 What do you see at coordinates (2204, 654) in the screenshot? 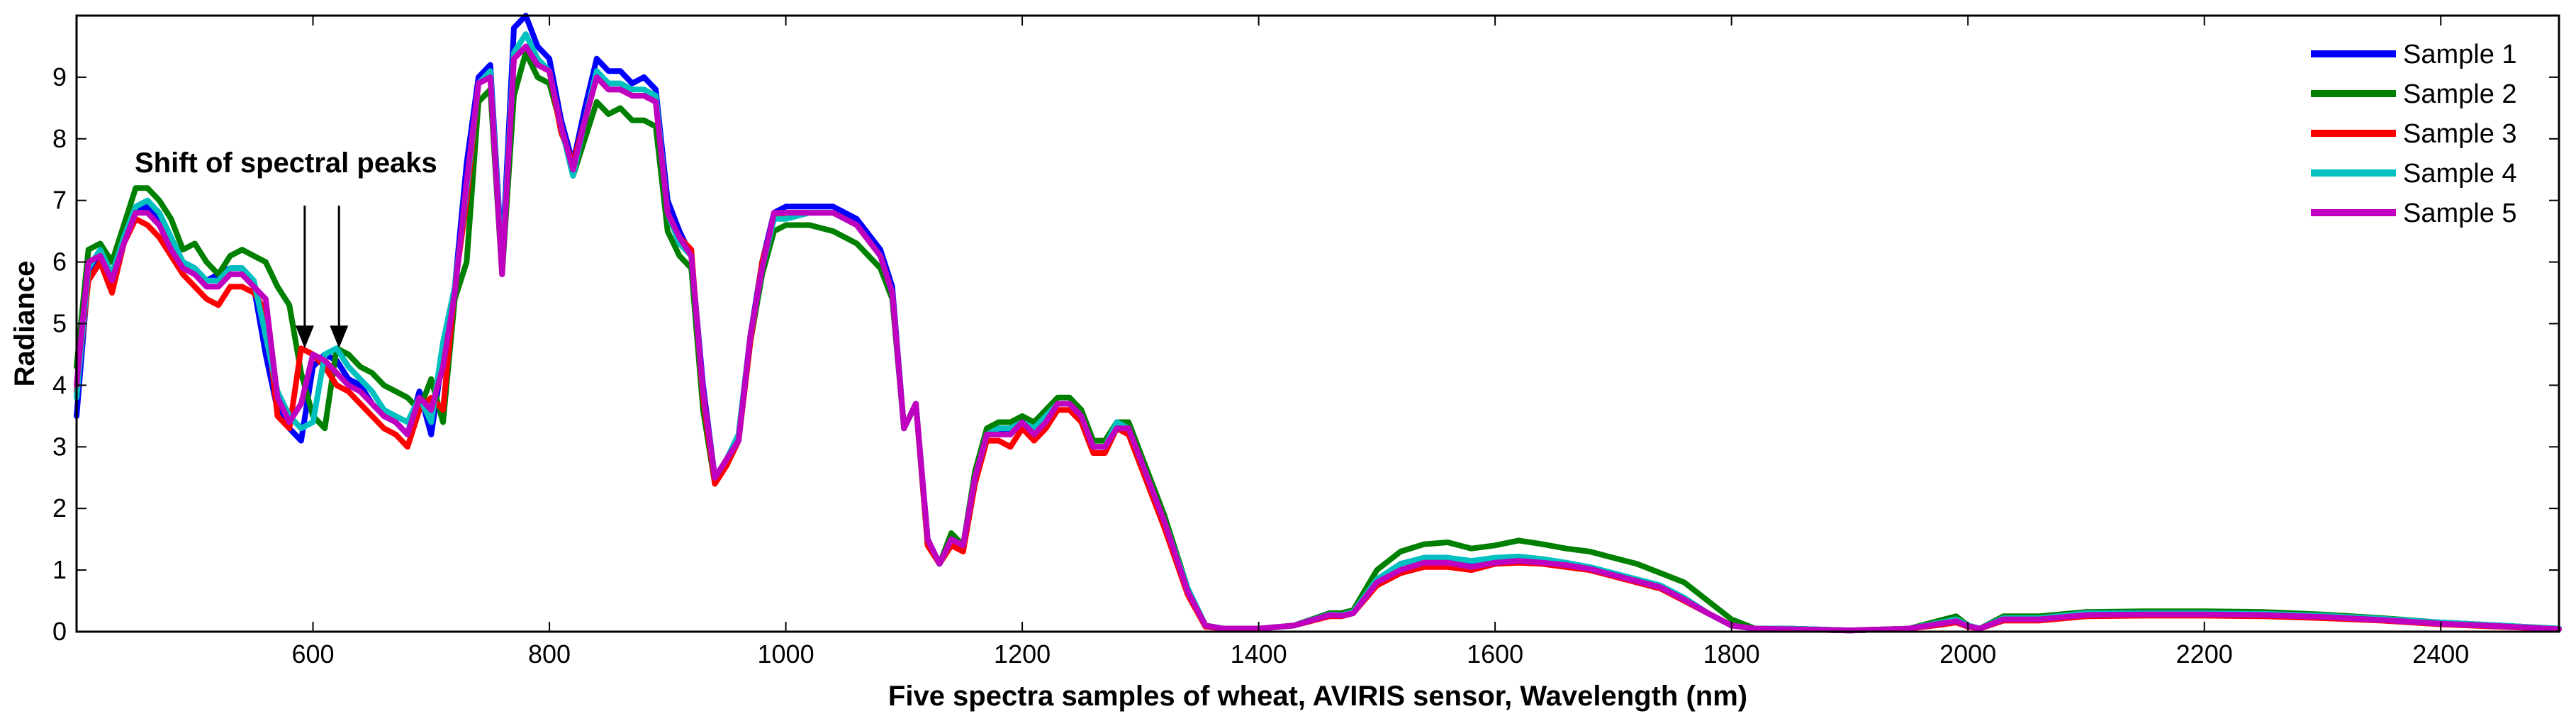
I see `x-tick-label: 2200` at bounding box center [2204, 654].